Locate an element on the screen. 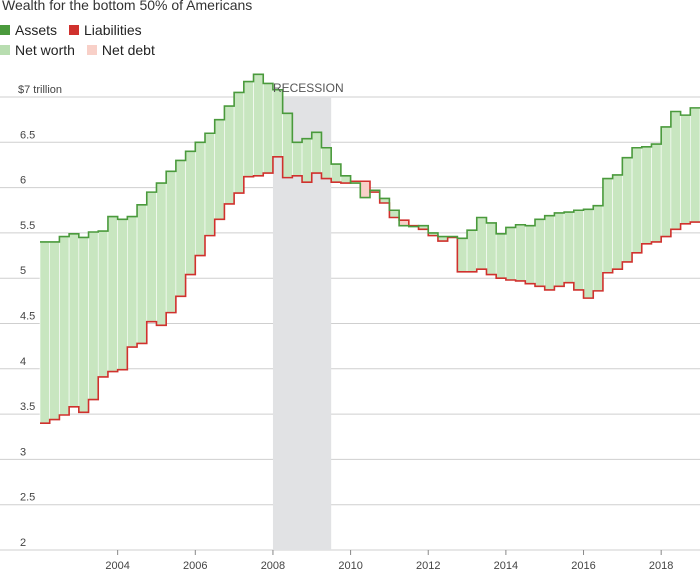  y-tick-label: 4.5 is located at coordinates (27, 317).